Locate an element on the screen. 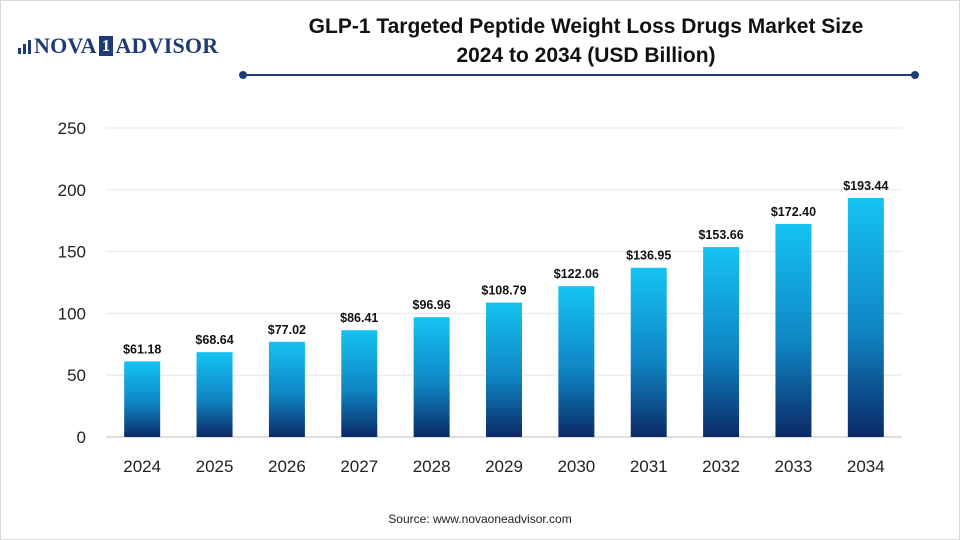 The image size is (960, 540). x-tick-label: 2032 is located at coordinates (721, 466).